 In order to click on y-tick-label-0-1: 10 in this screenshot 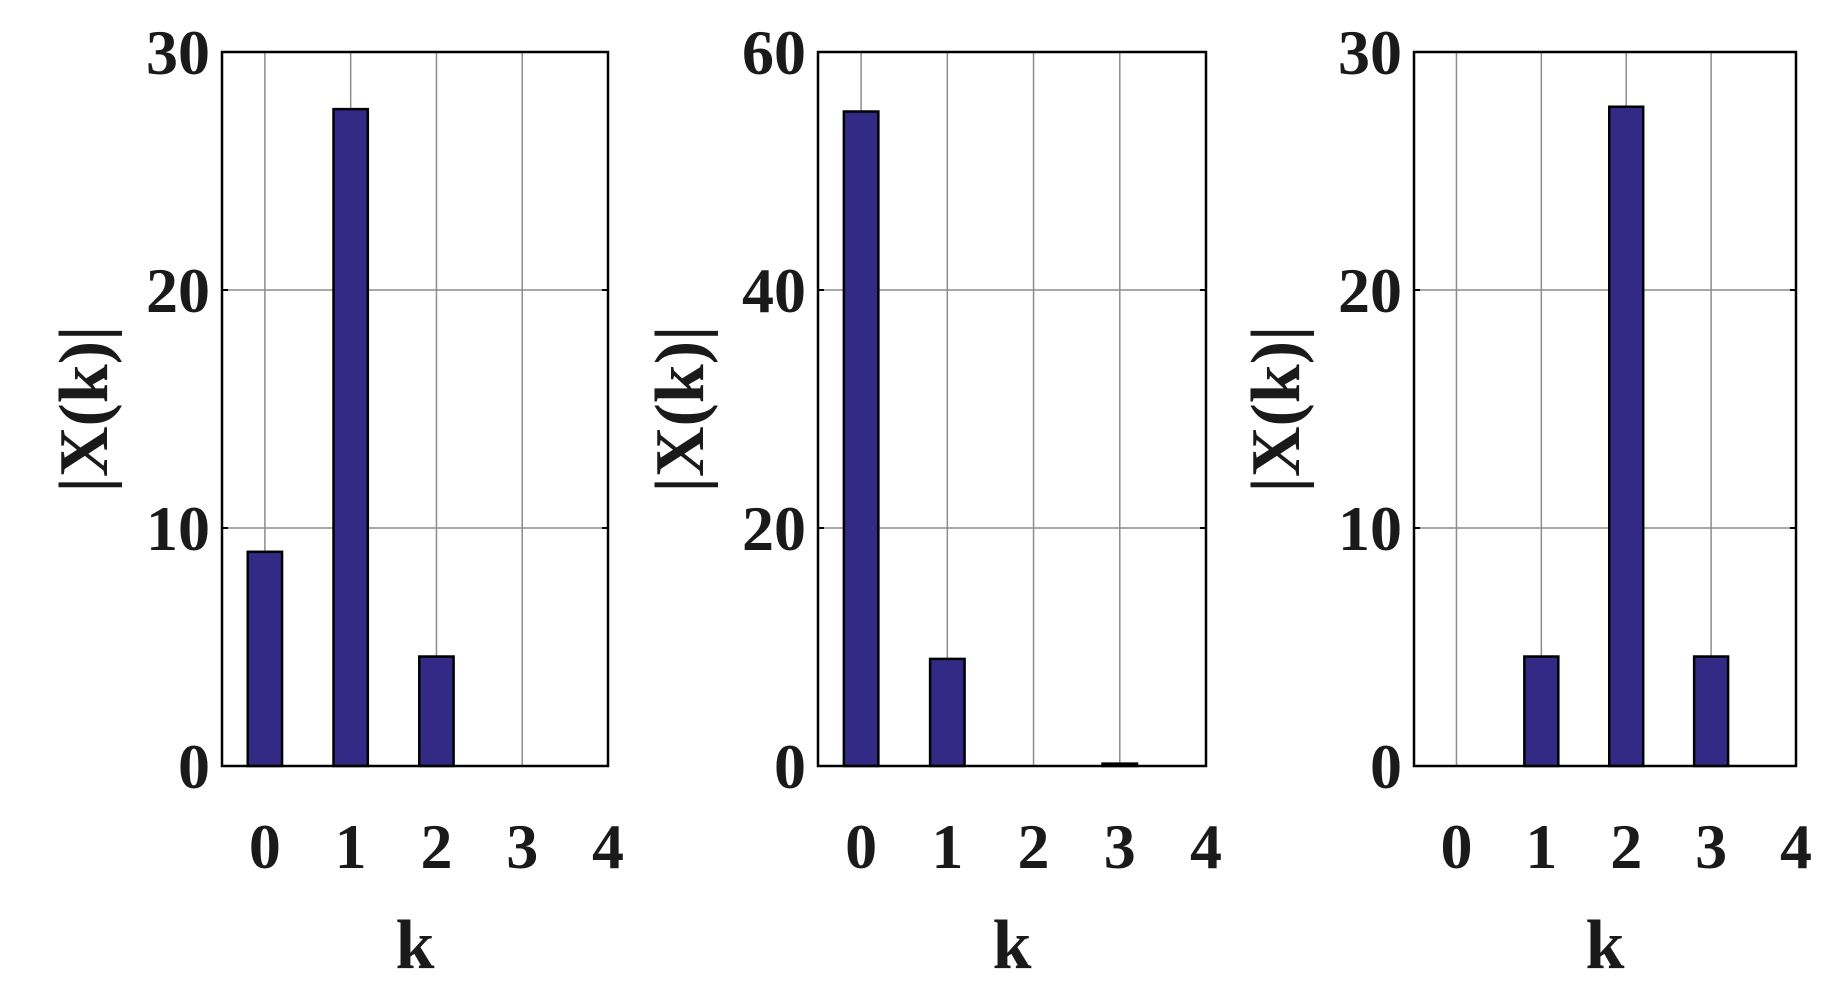, I will do `click(178, 528)`.